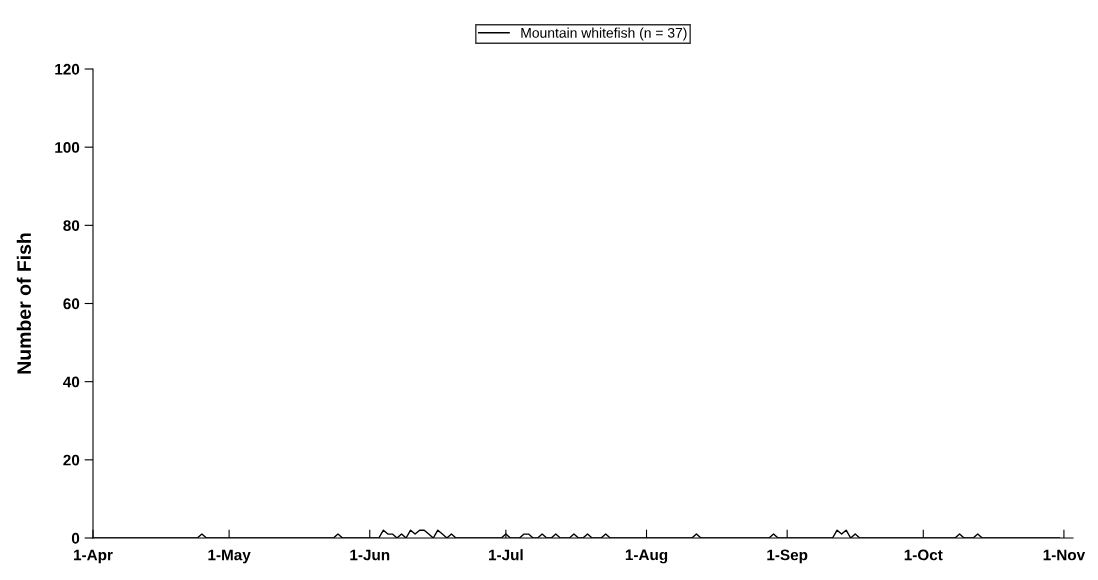  I want to click on y-tick-label: 60, so click(71, 304).